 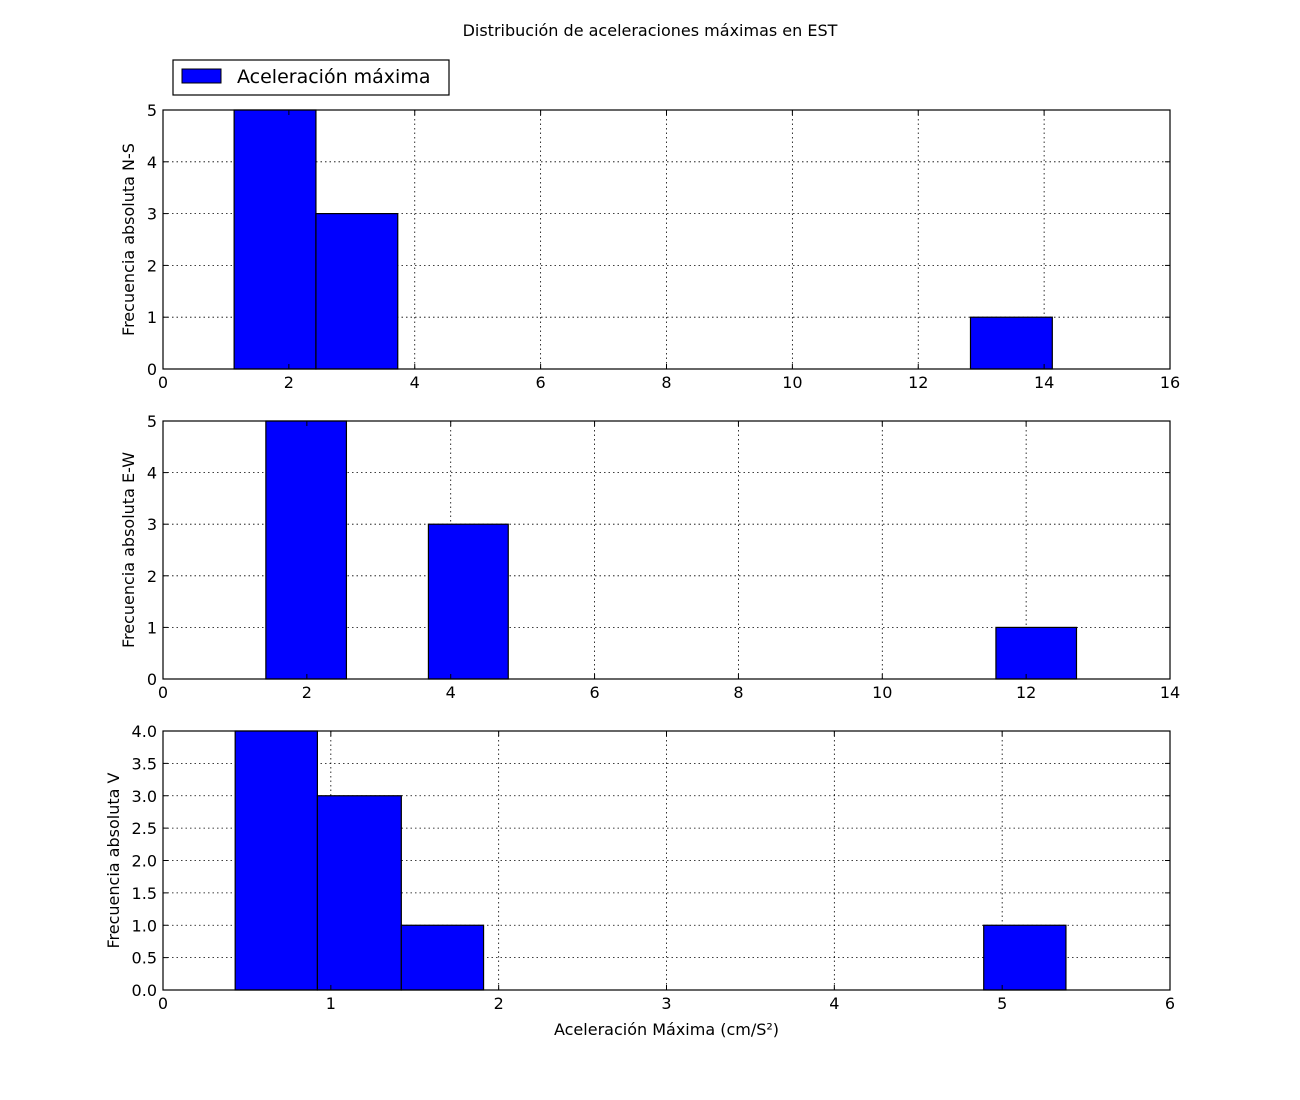 I want to click on ytick-label-ns-4: 4, so click(x=152, y=162).